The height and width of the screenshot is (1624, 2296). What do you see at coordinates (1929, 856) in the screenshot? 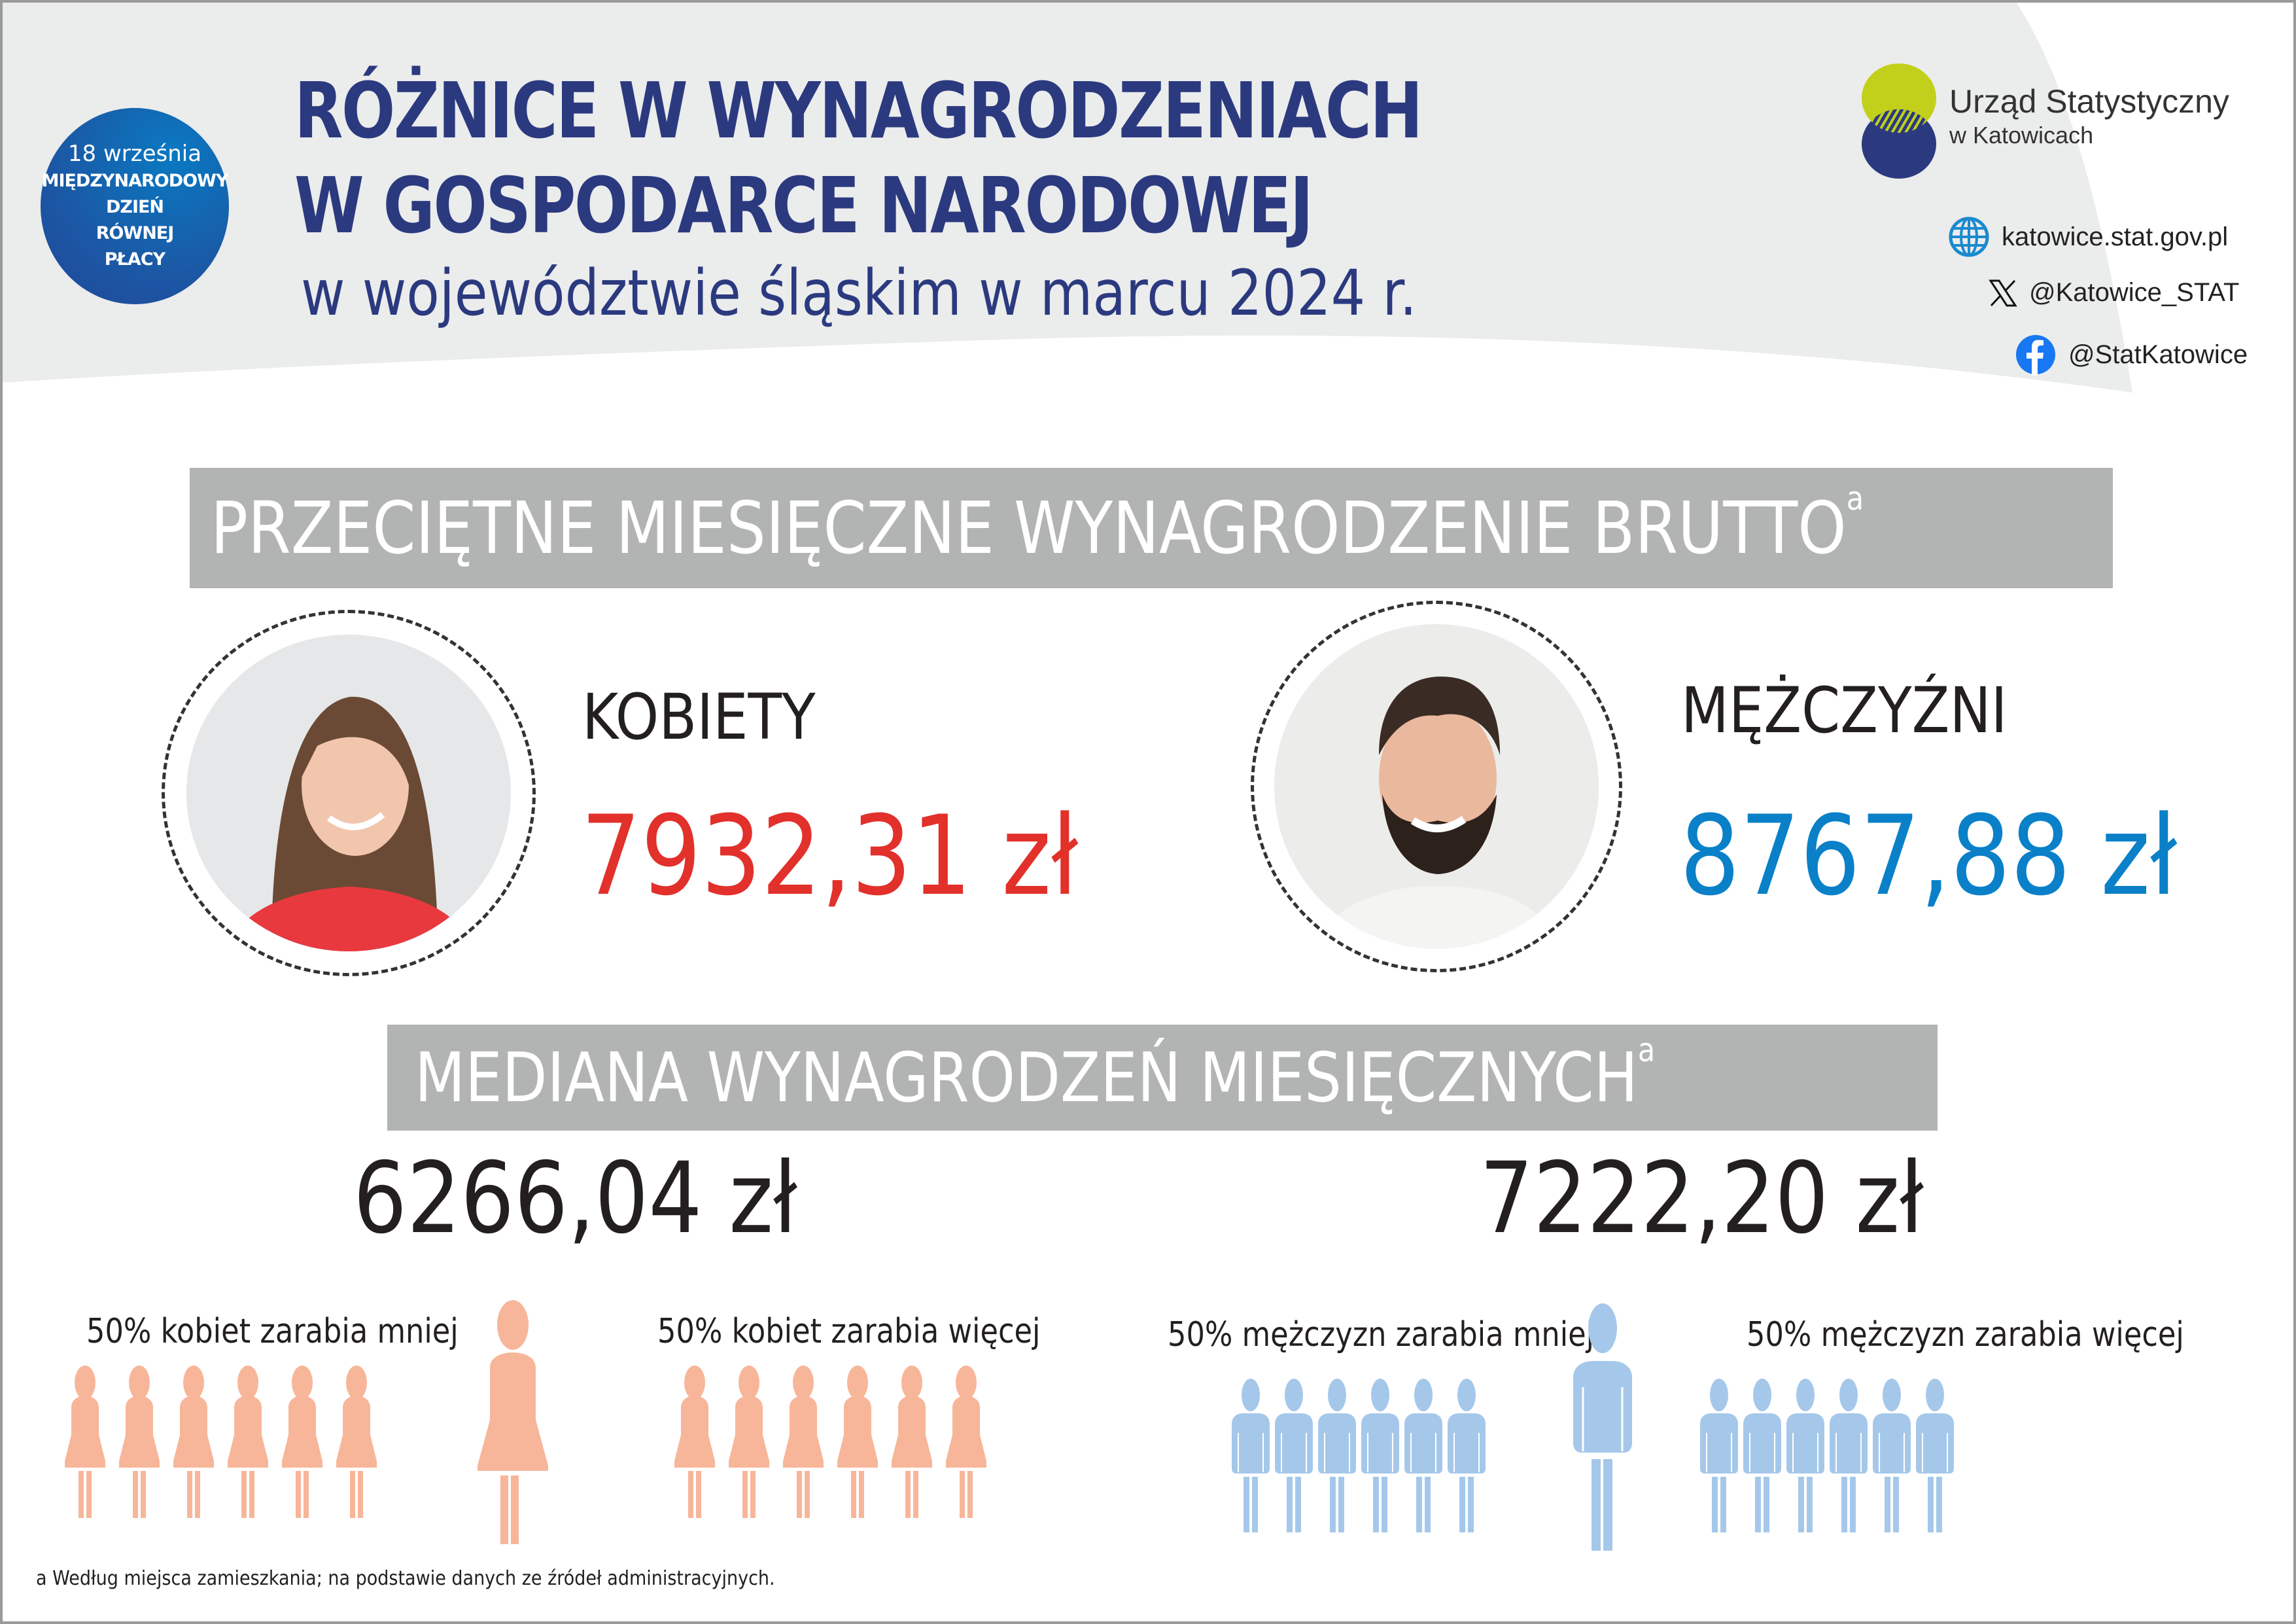
I see `men-average-amount: 8767,88 zł` at bounding box center [1929, 856].